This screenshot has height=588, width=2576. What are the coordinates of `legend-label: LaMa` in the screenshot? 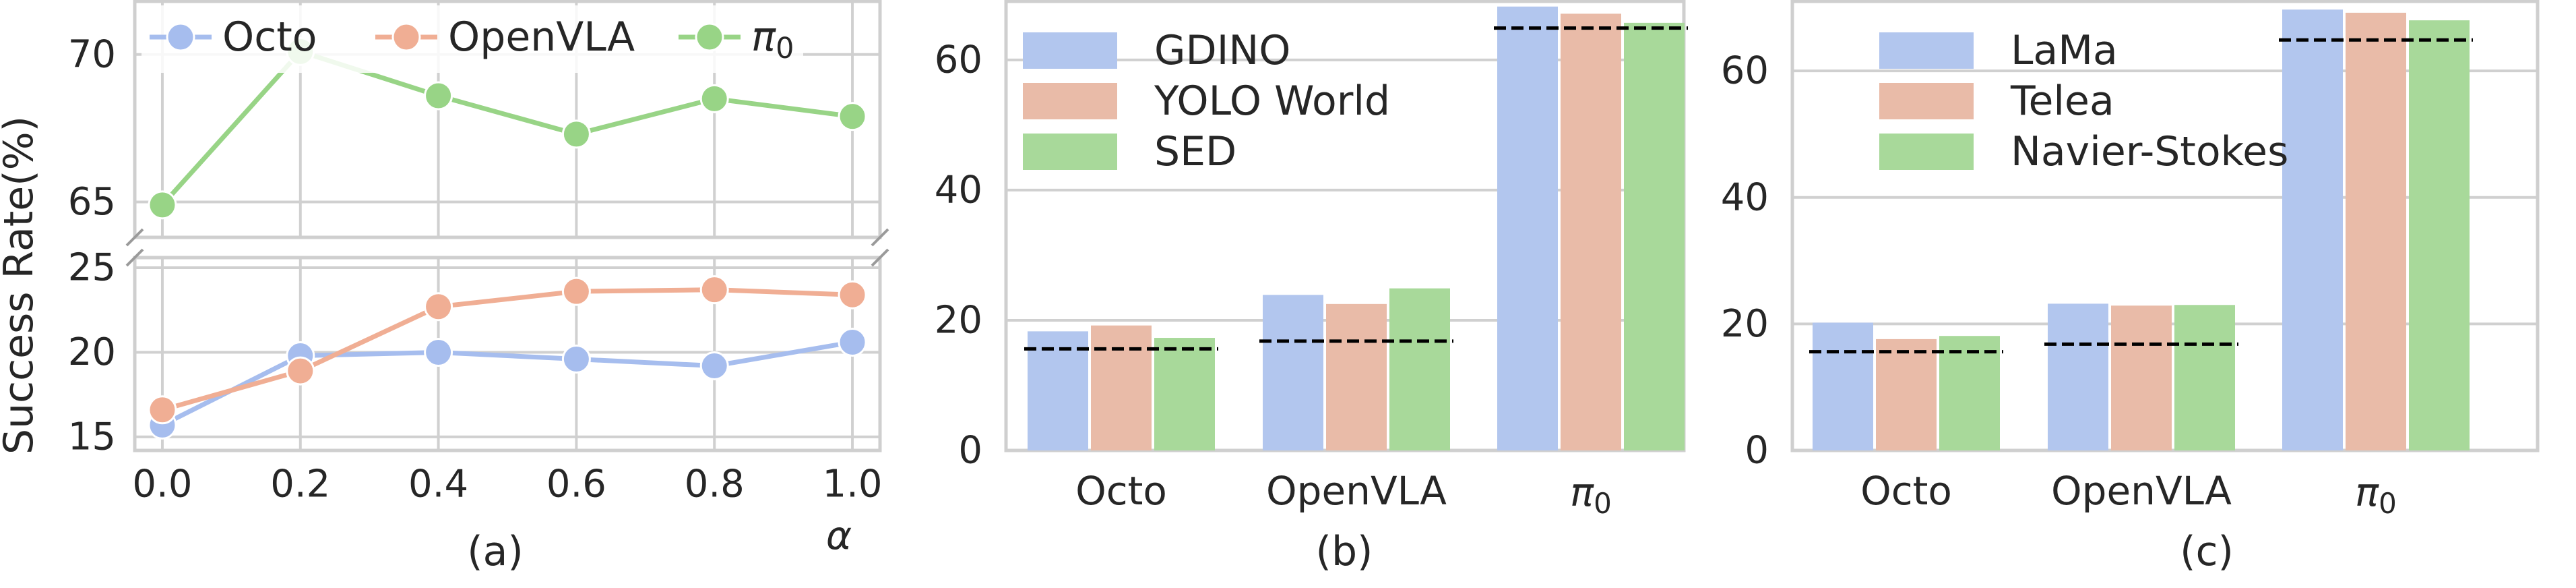 It's located at (2064, 51).